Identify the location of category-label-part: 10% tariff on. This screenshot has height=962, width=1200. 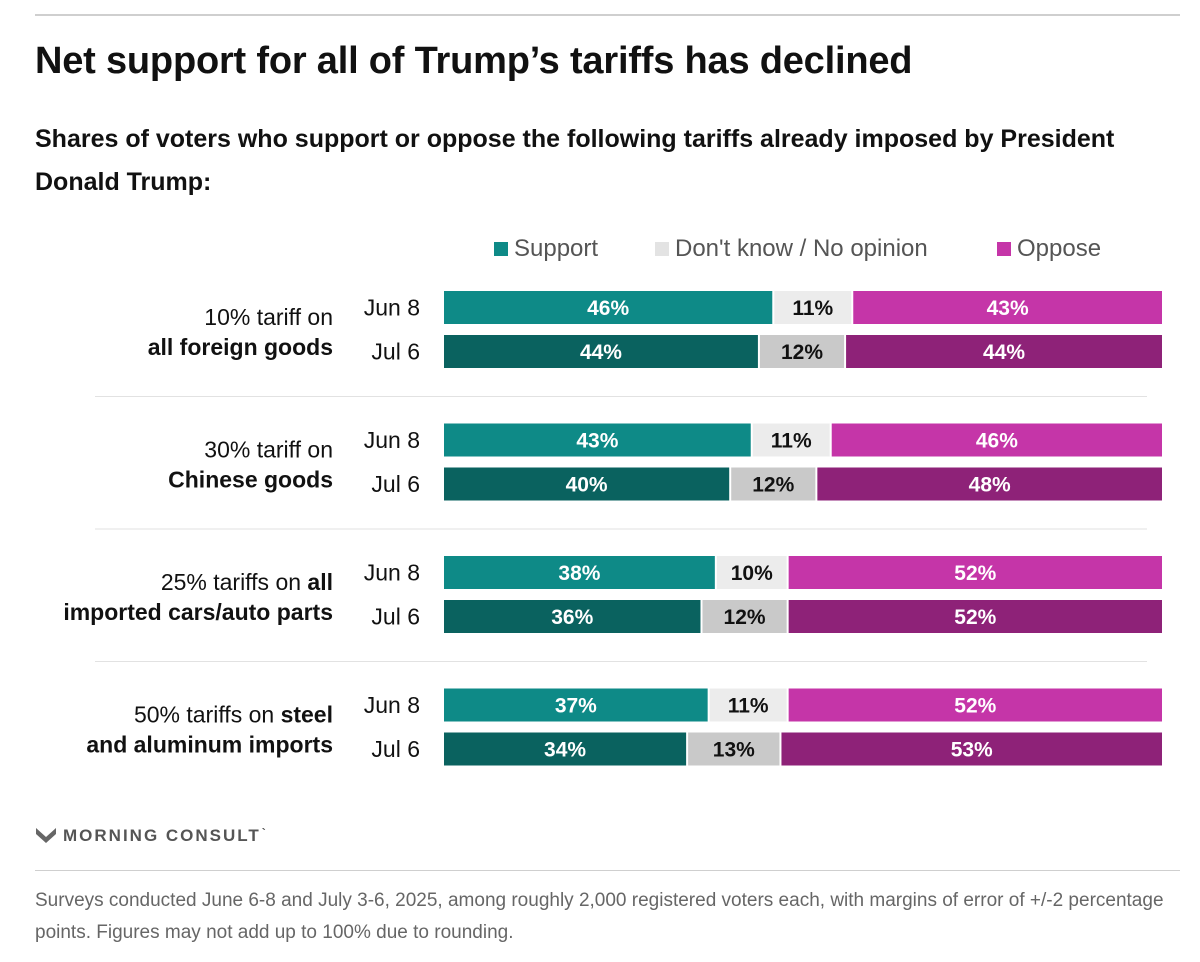
(268, 317).